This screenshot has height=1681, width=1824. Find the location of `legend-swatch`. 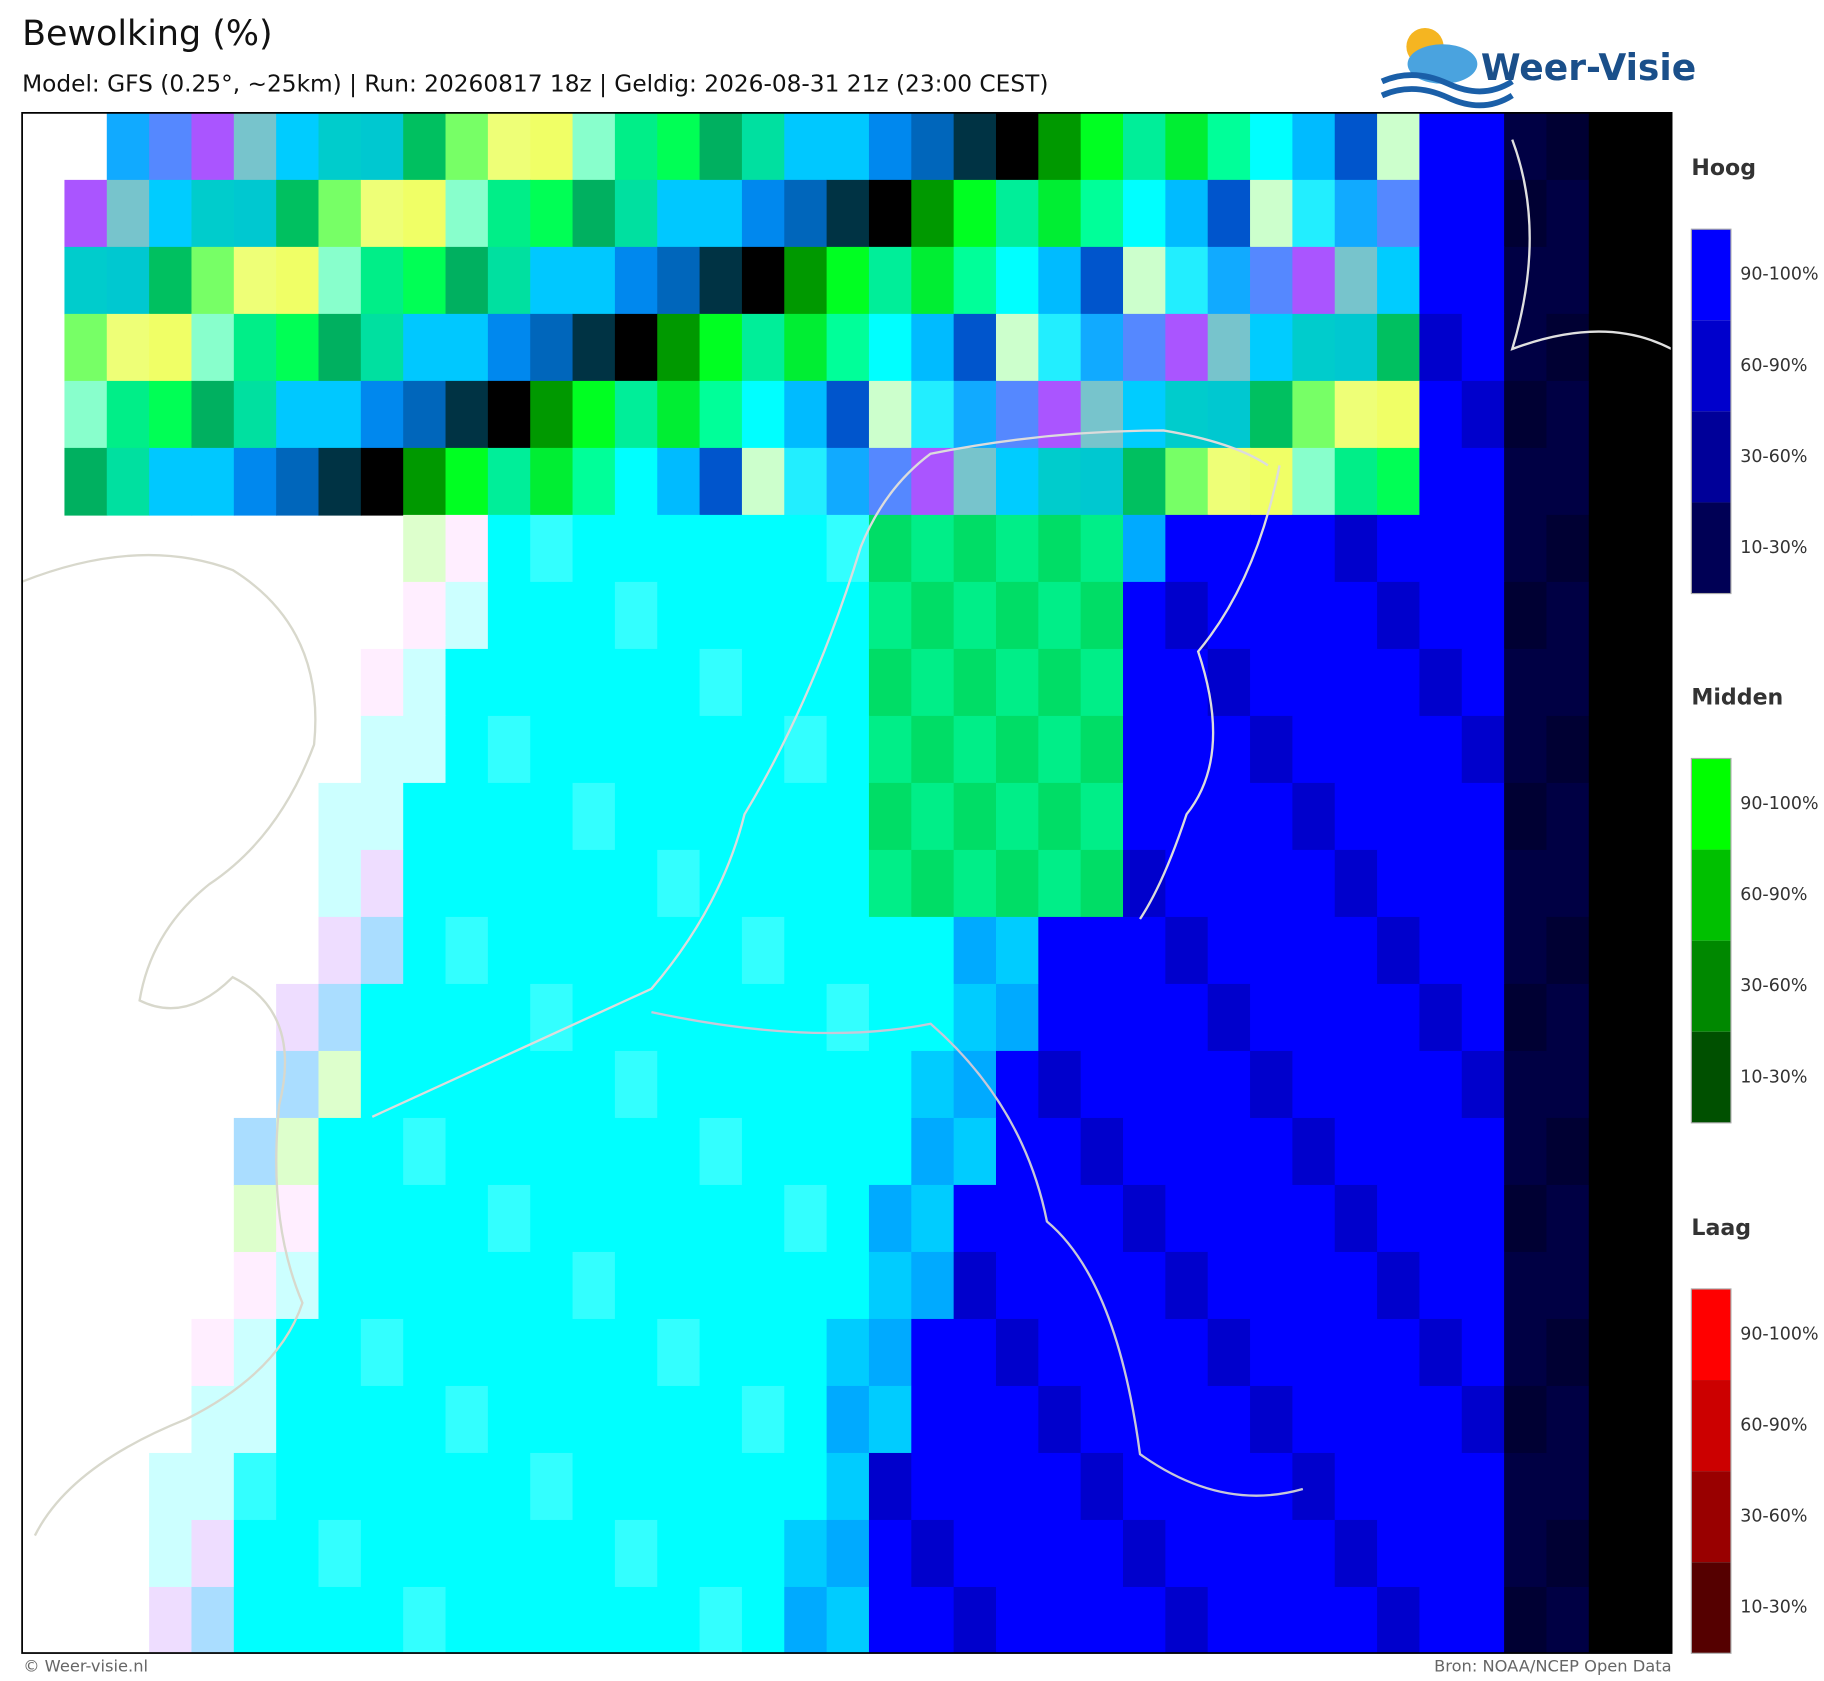

legend-swatch is located at coordinates (1711, 457).